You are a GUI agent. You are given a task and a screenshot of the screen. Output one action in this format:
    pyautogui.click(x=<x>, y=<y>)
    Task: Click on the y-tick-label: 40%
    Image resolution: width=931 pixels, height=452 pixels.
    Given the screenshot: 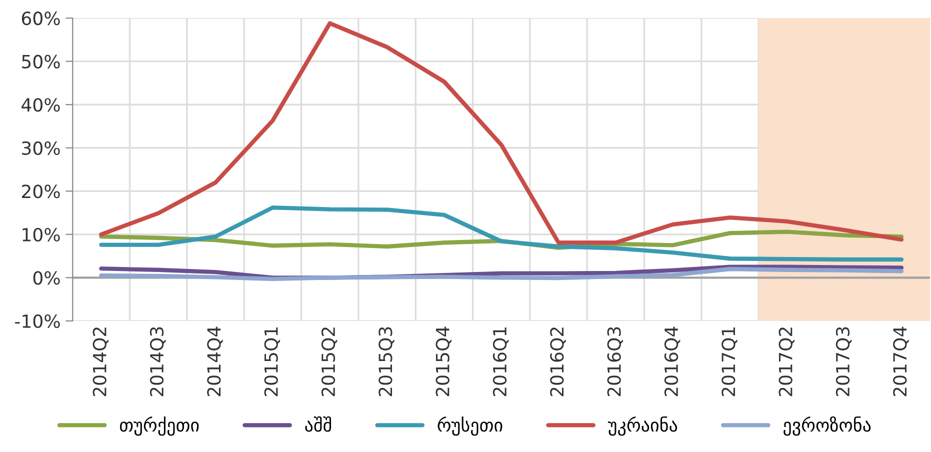 What is the action you would take?
    pyautogui.click(x=41, y=105)
    